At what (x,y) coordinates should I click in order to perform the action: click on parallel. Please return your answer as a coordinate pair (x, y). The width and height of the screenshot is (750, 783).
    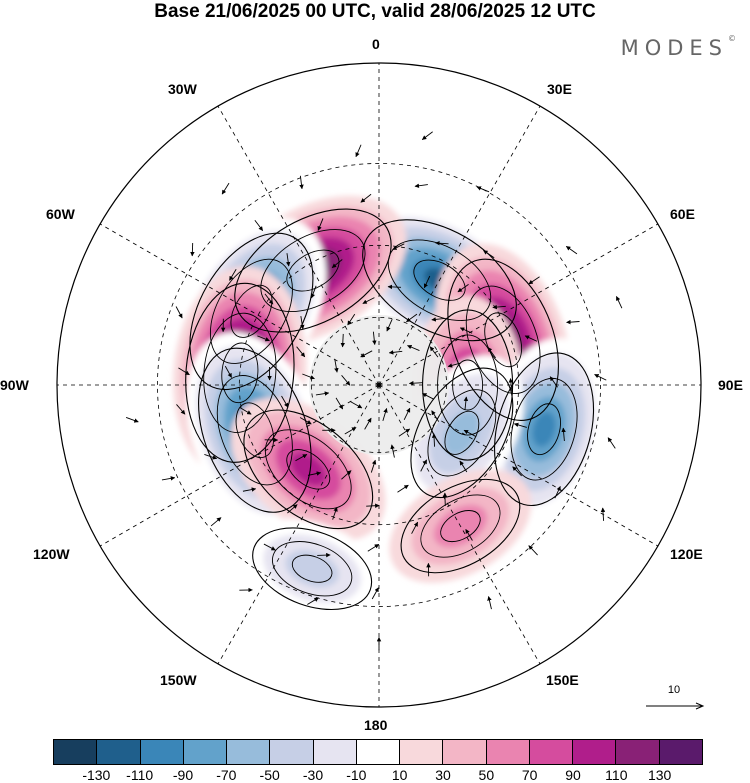
    Looking at the image, I should click on (379, 385).